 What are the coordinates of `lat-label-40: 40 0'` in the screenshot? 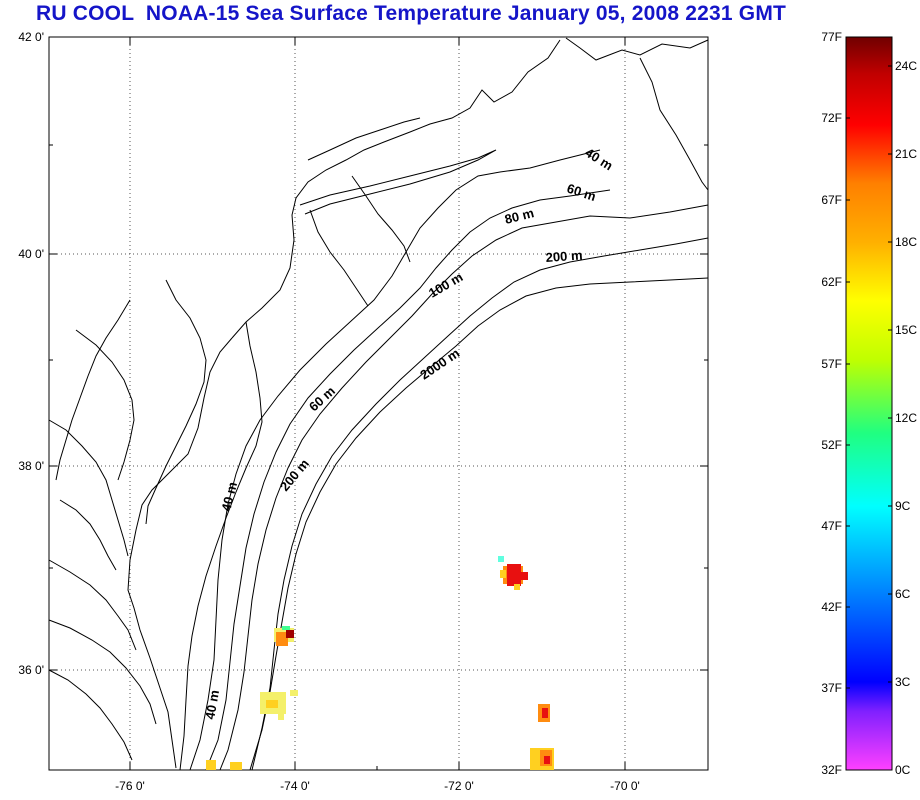 It's located at (31, 254).